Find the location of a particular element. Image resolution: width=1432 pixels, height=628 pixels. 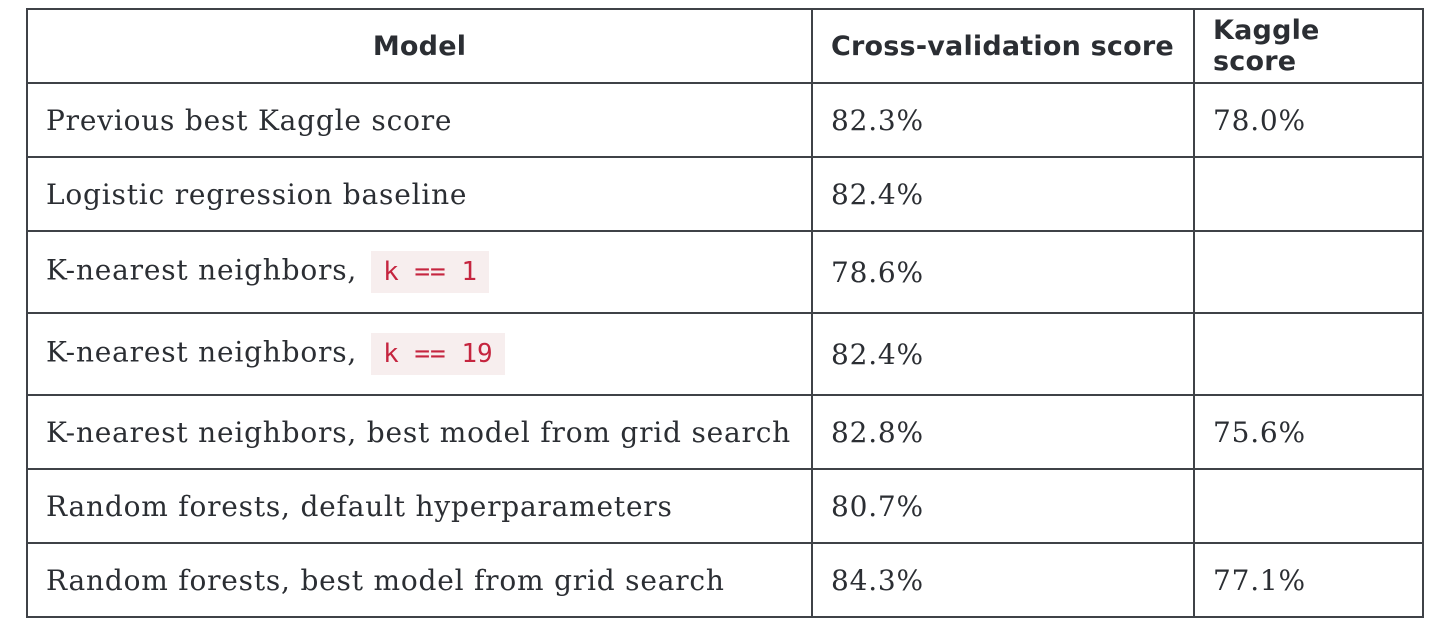

model-cell: Random forests, default hyperparameters is located at coordinates (419, 506).